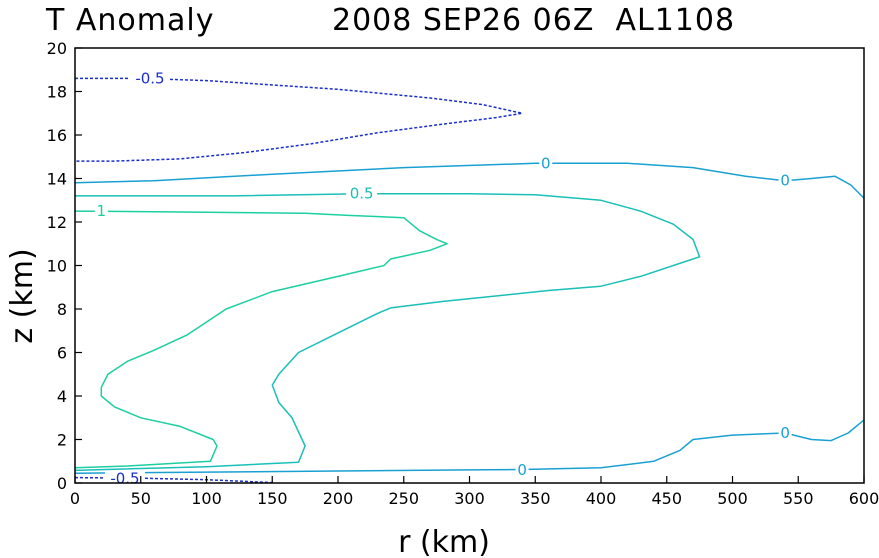  I want to click on y-tick-label: 18, so click(57, 92).